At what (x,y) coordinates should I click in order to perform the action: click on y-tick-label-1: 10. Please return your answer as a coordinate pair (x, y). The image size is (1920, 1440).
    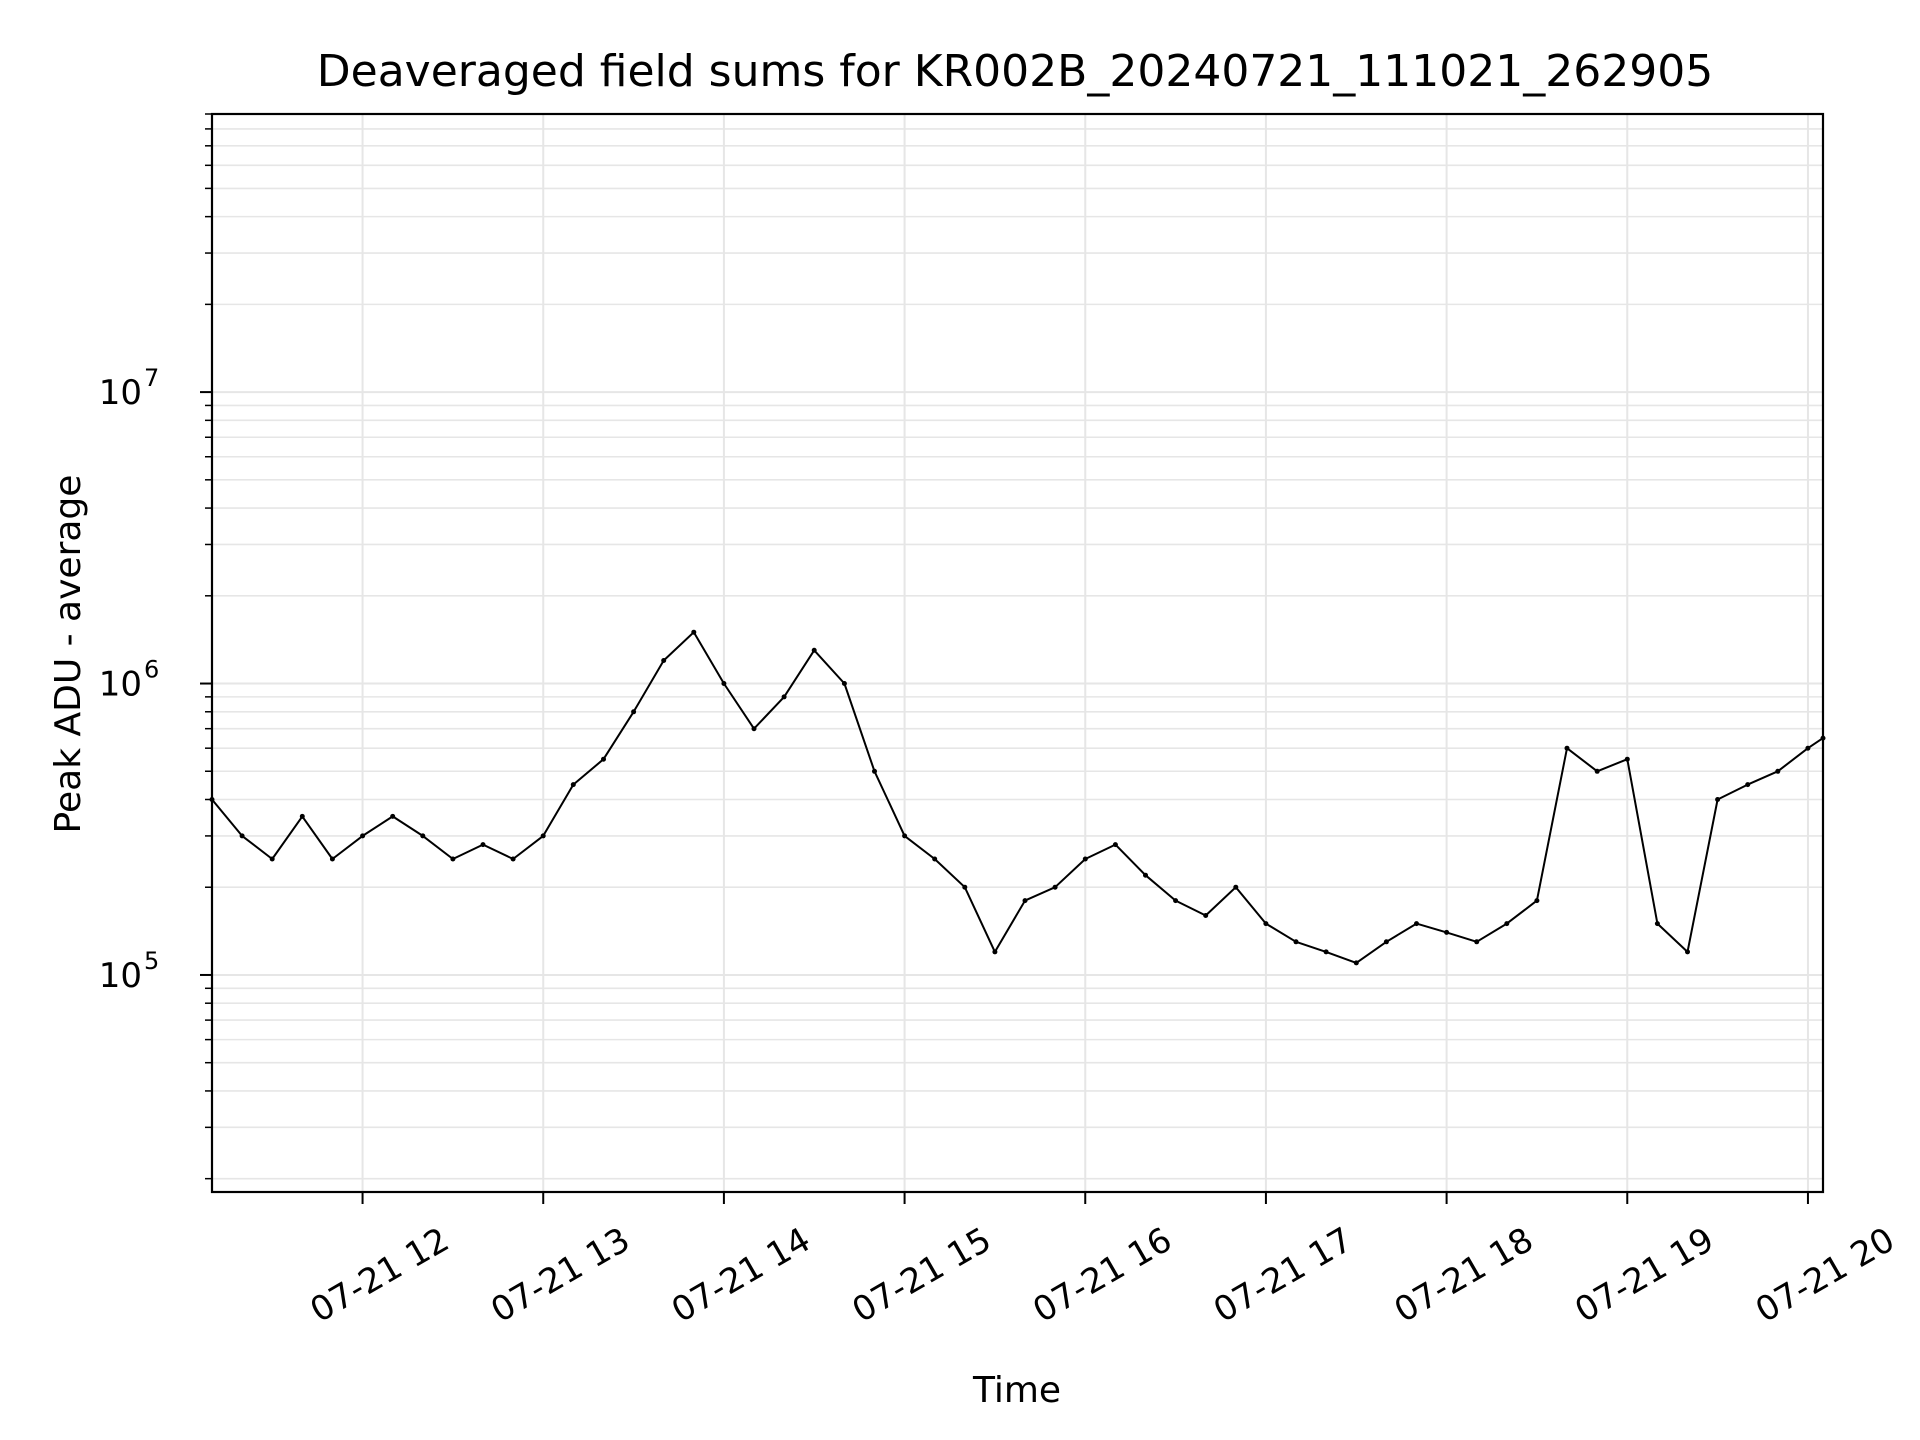
    Looking at the image, I should click on (120, 685).